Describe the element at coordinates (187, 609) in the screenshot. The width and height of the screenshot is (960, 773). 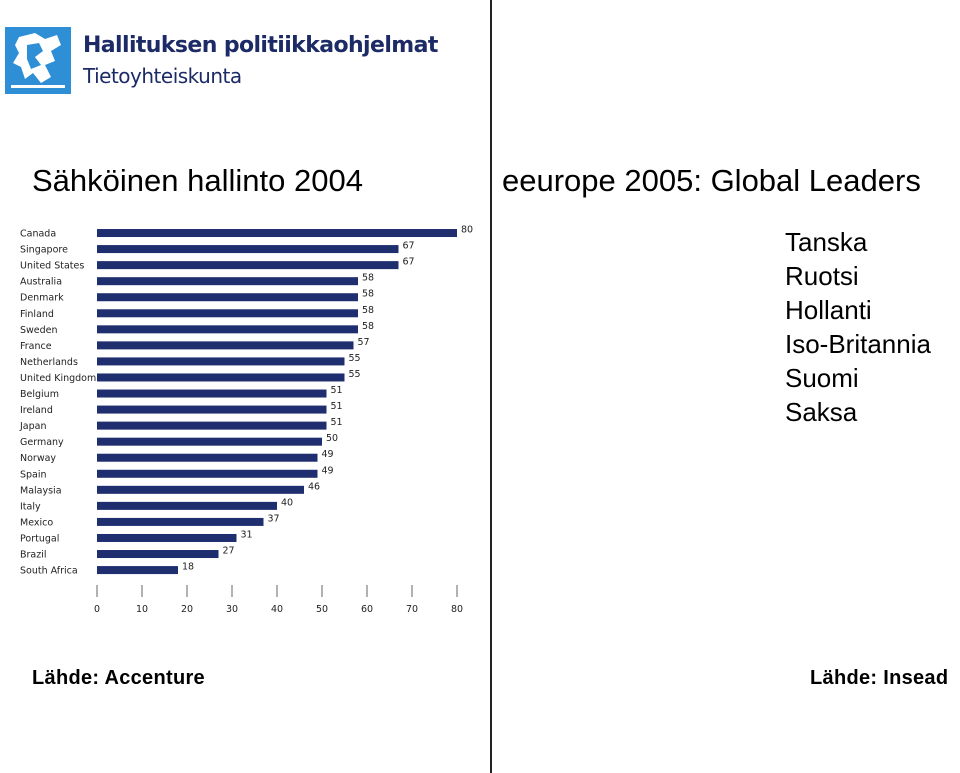
I see `tick-label: 20` at that location.